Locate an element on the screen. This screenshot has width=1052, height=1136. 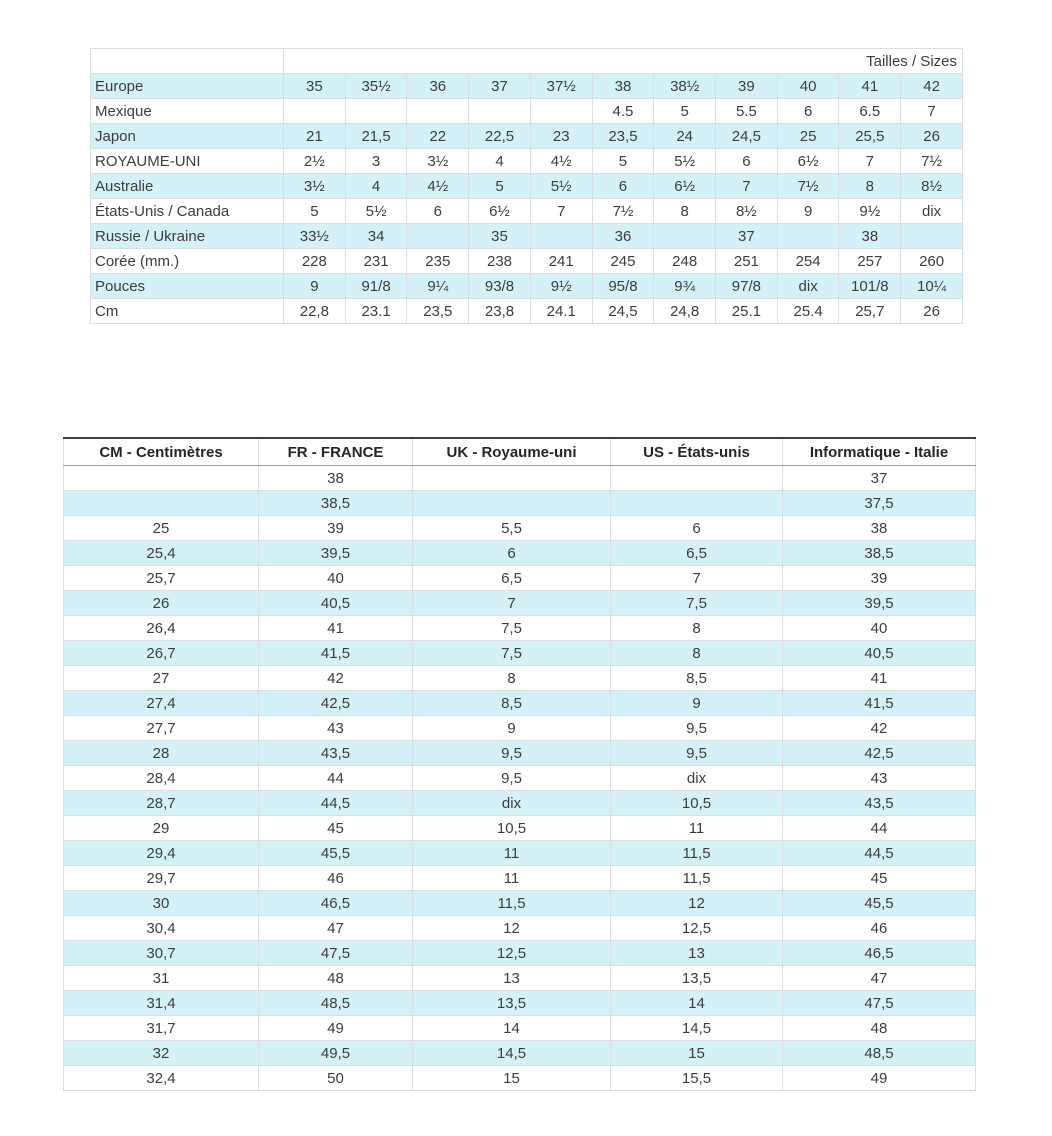
size-cell: 6 is located at coordinates (623, 186).